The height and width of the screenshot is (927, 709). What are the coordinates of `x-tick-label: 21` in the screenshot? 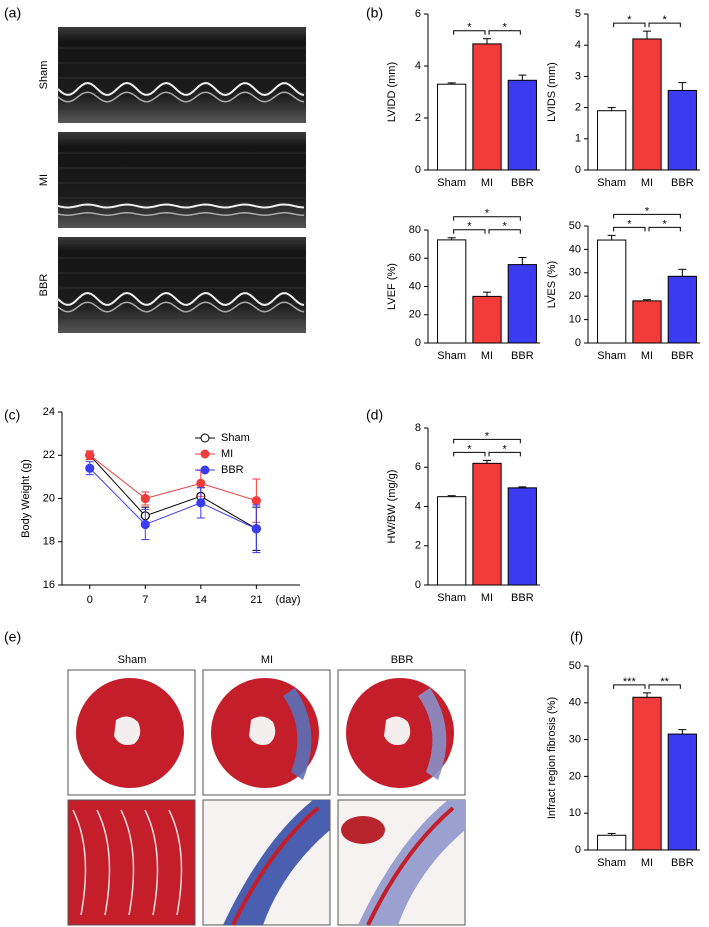 It's located at (256, 600).